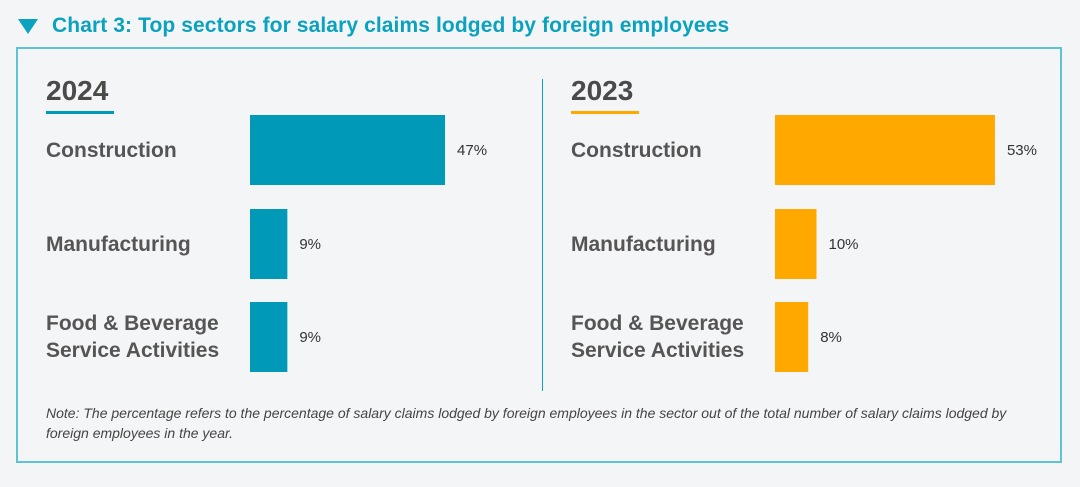  Describe the element at coordinates (542, 235) in the screenshot. I see `panel-divider` at that location.